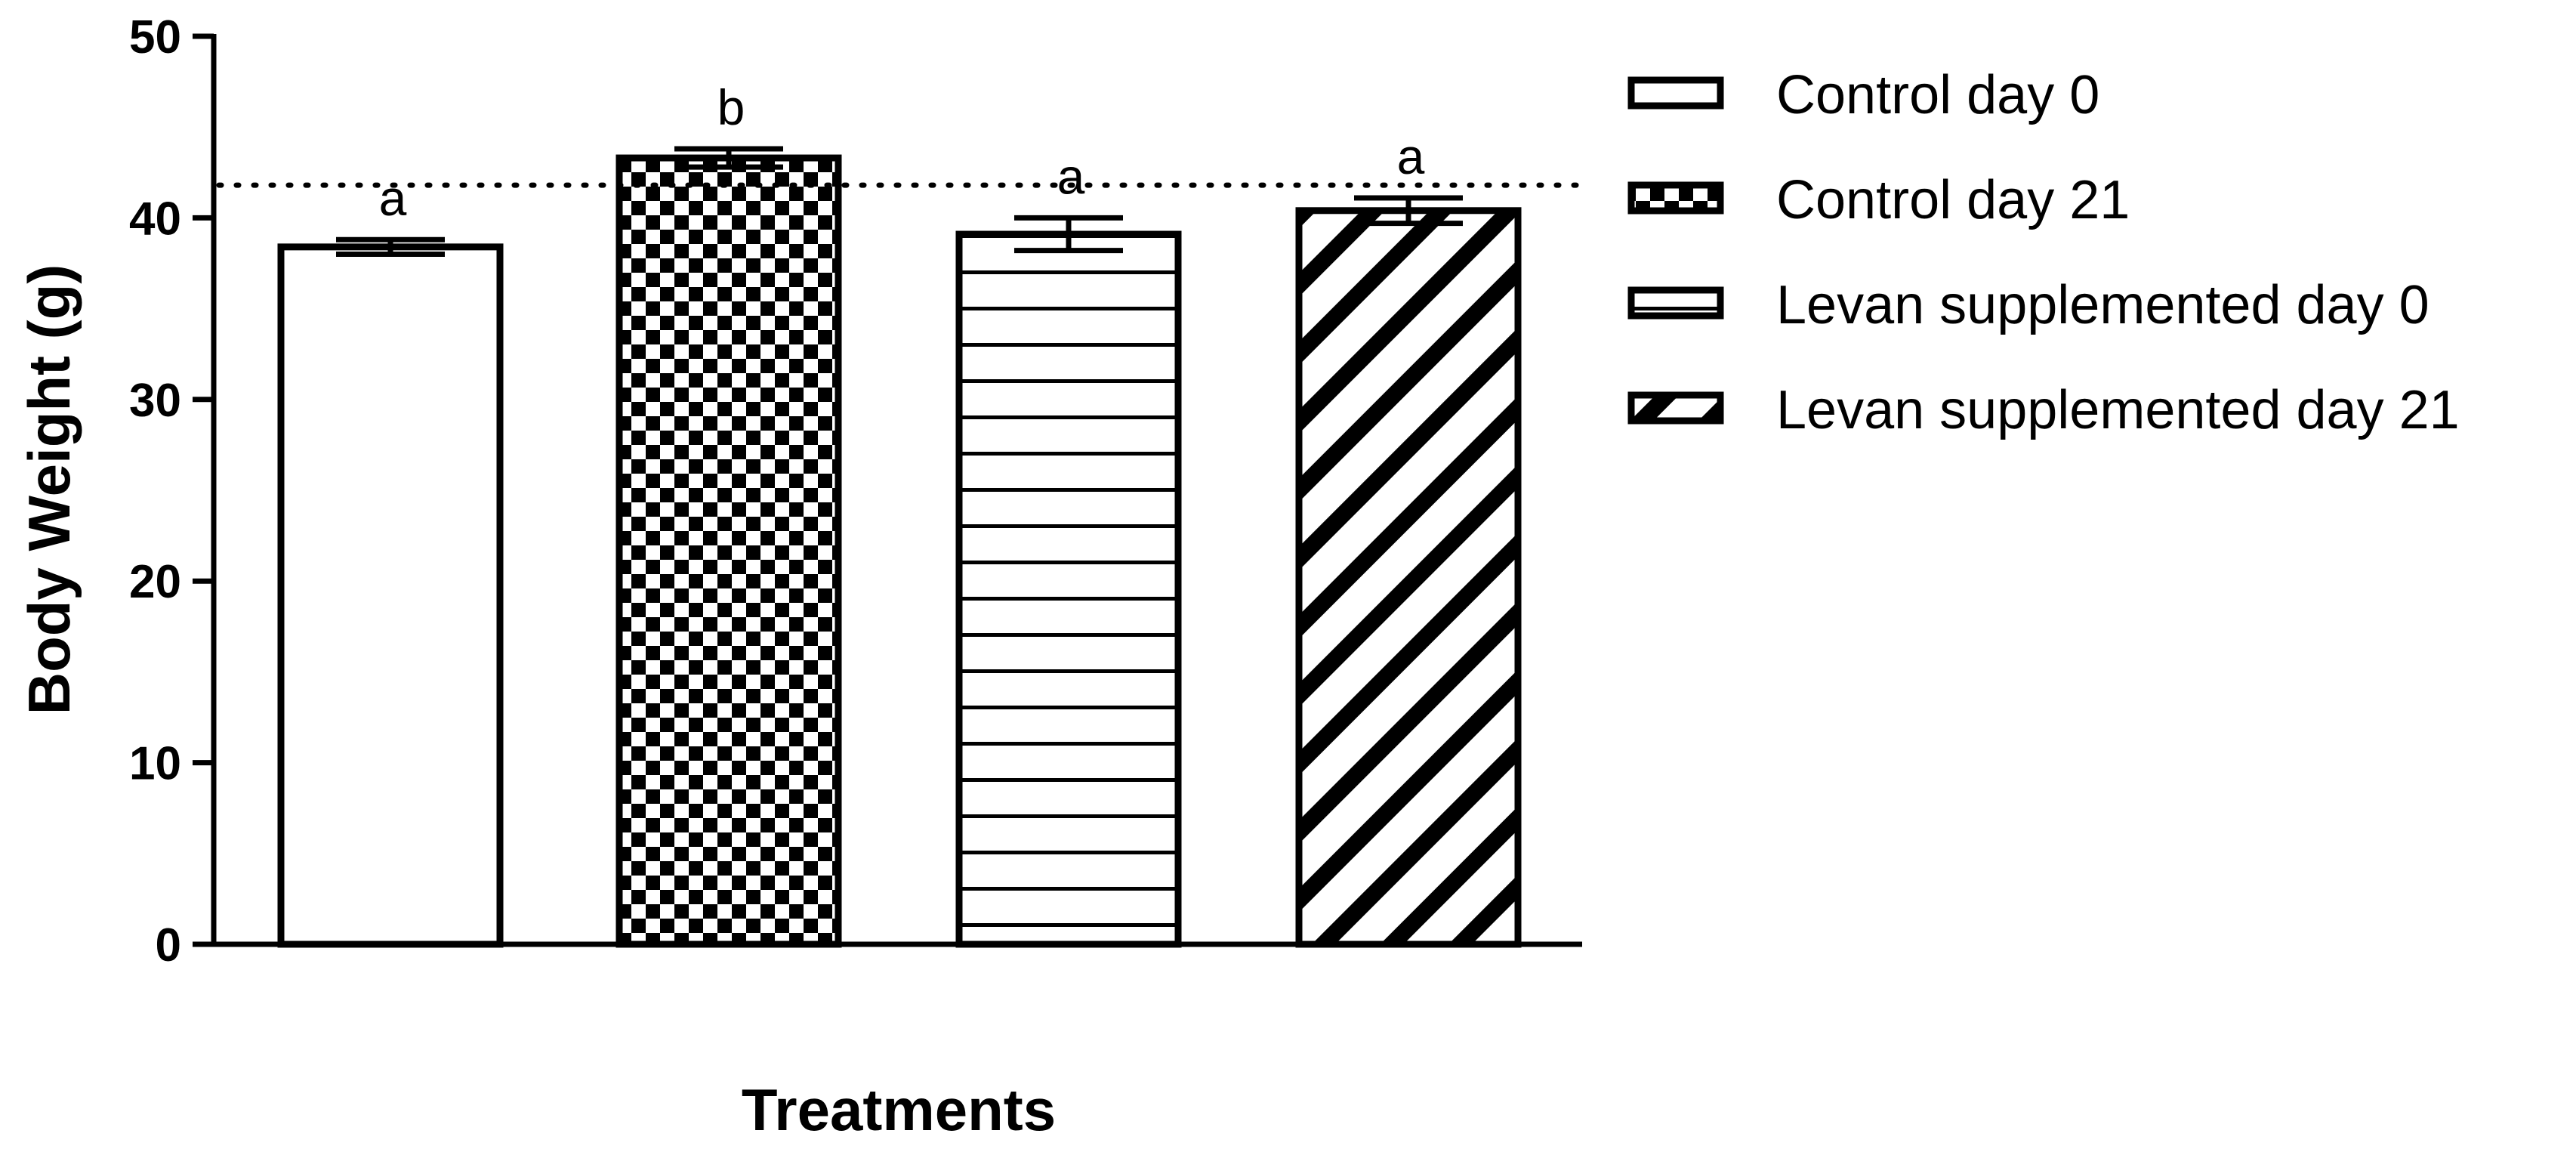 Image resolution: width=2576 pixels, height=1149 pixels. I want to click on significance-letter: b, so click(731, 107).